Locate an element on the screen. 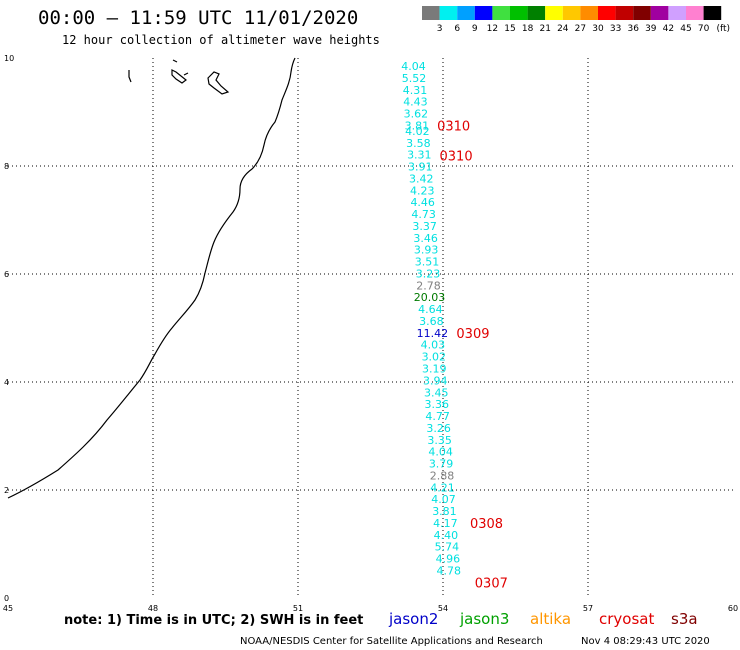 This screenshot has height=650, width=740. wave-height-value: 3.19 is located at coordinates (434, 369).